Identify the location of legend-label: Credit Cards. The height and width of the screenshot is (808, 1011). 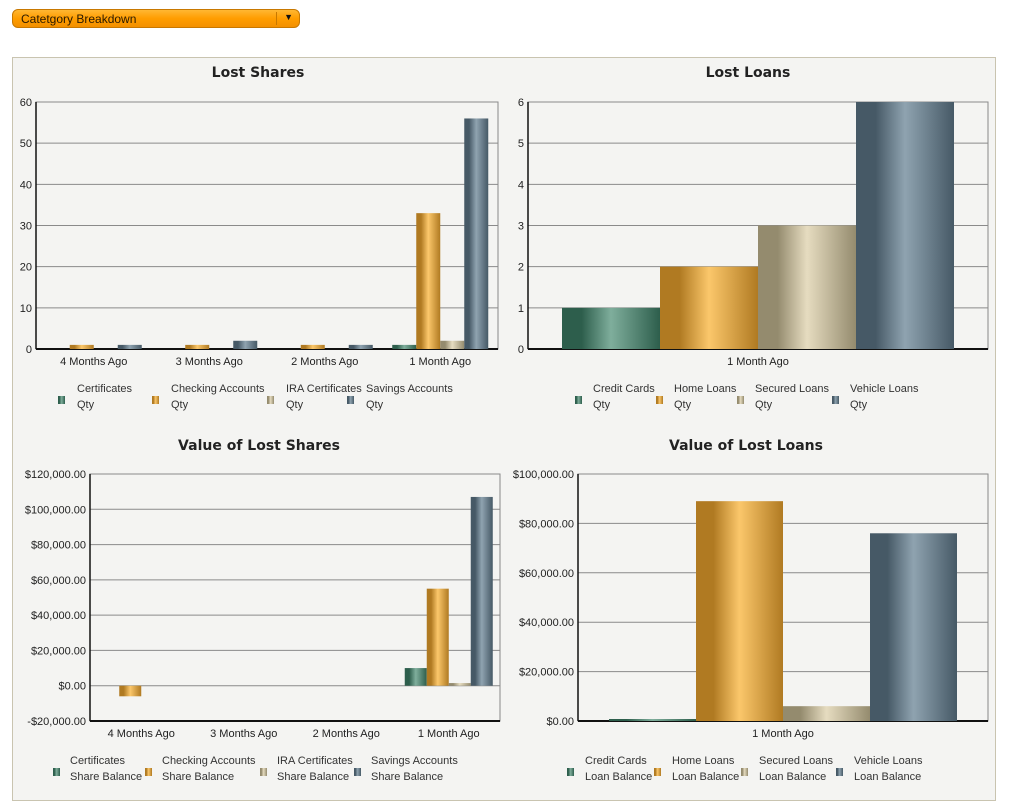
(616, 761).